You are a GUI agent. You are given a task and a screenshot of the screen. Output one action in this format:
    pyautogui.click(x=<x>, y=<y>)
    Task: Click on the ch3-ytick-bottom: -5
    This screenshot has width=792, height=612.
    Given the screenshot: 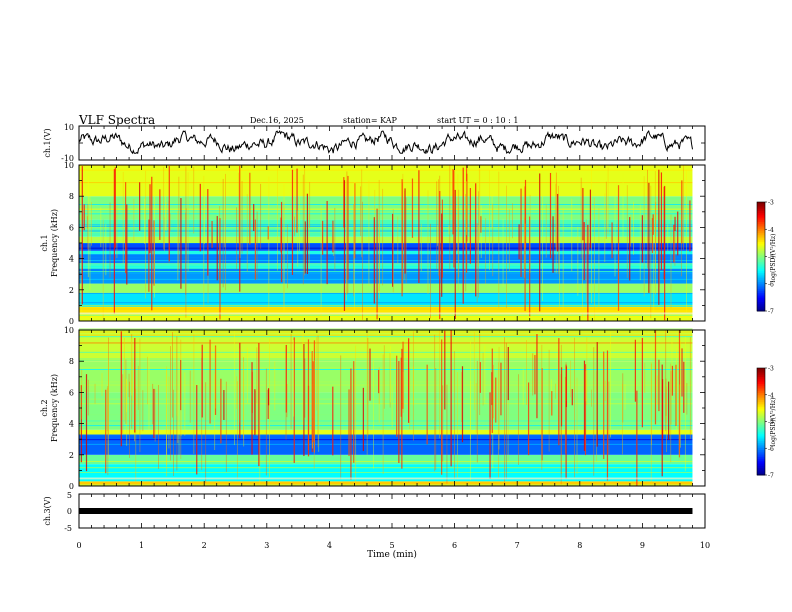 What is the action you would take?
    pyautogui.click(x=68, y=528)
    